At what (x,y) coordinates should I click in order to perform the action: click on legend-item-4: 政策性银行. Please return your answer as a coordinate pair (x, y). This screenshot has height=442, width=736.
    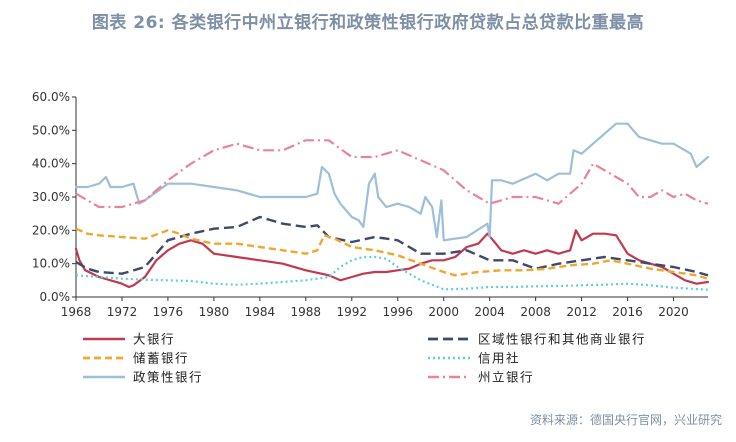
    Looking at the image, I should click on (143, 377).